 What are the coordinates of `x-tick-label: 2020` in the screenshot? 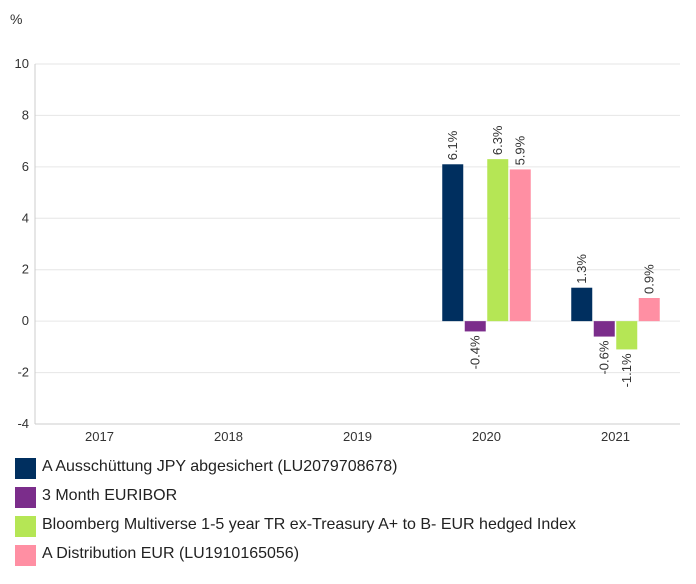 It's located at (486, 436).